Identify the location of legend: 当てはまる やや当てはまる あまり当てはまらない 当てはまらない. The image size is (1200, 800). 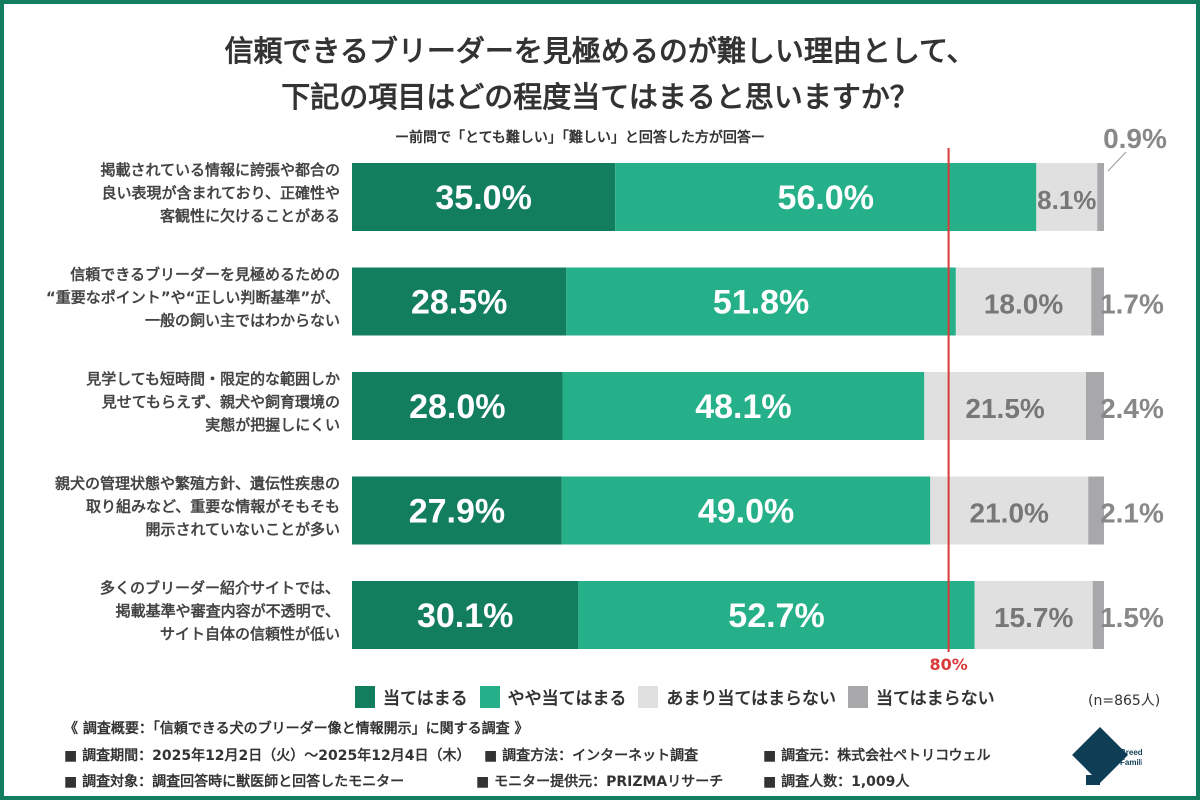
(675, 696).